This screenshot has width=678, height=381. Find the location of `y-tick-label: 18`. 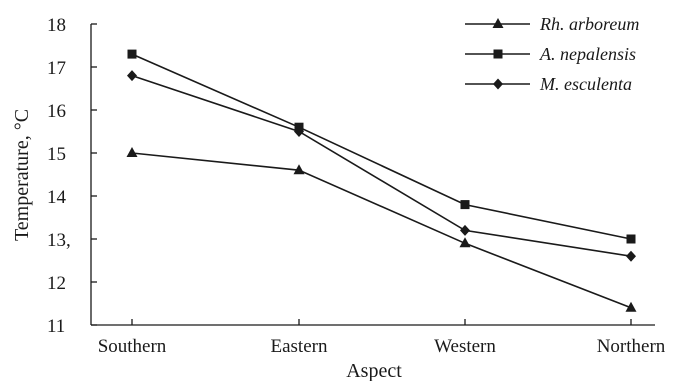

y-tick-label: 18 is located at coordinates (56, 25).